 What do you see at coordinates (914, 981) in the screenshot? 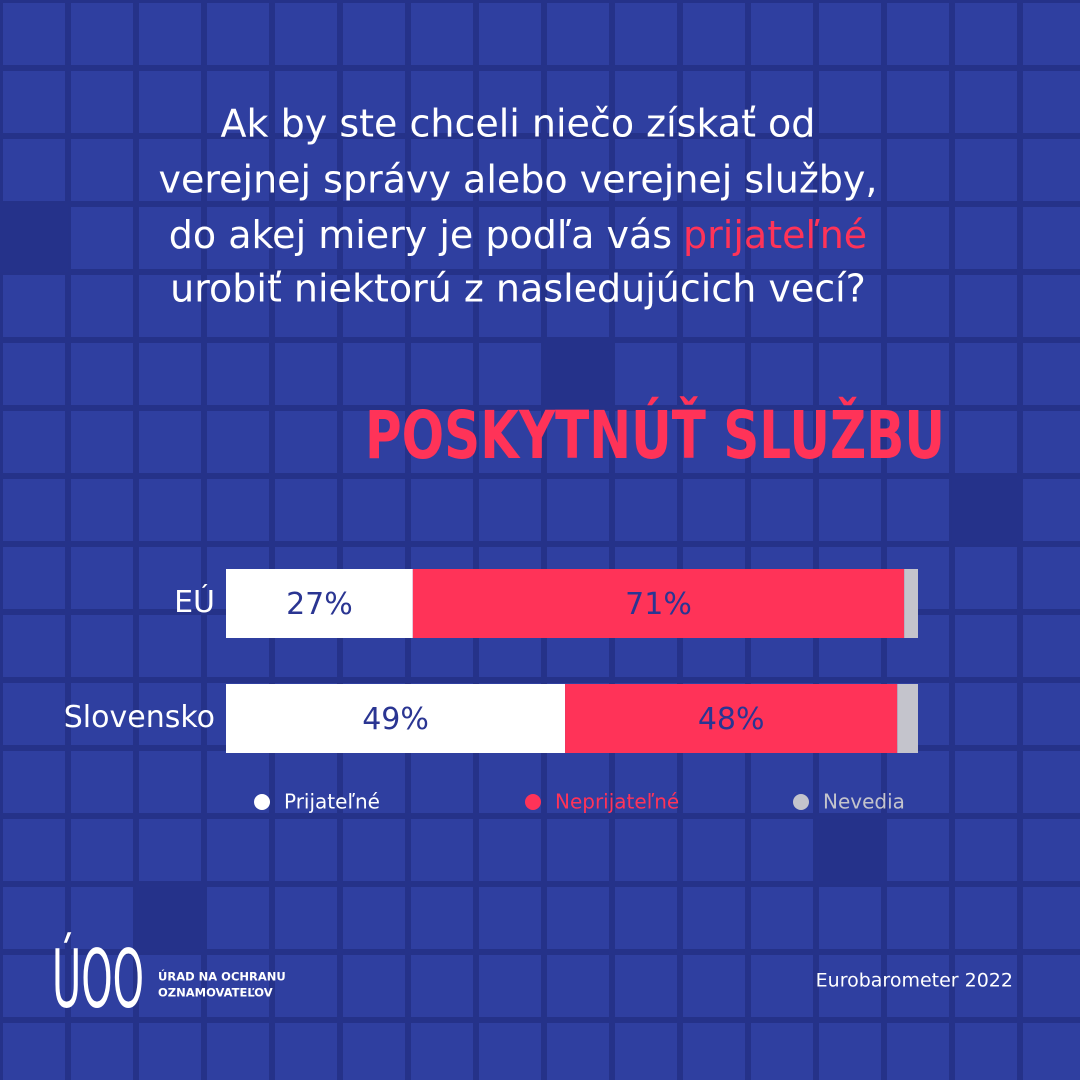
I see `source: Eurobarometer 2022` at bounding box center [914, 981].